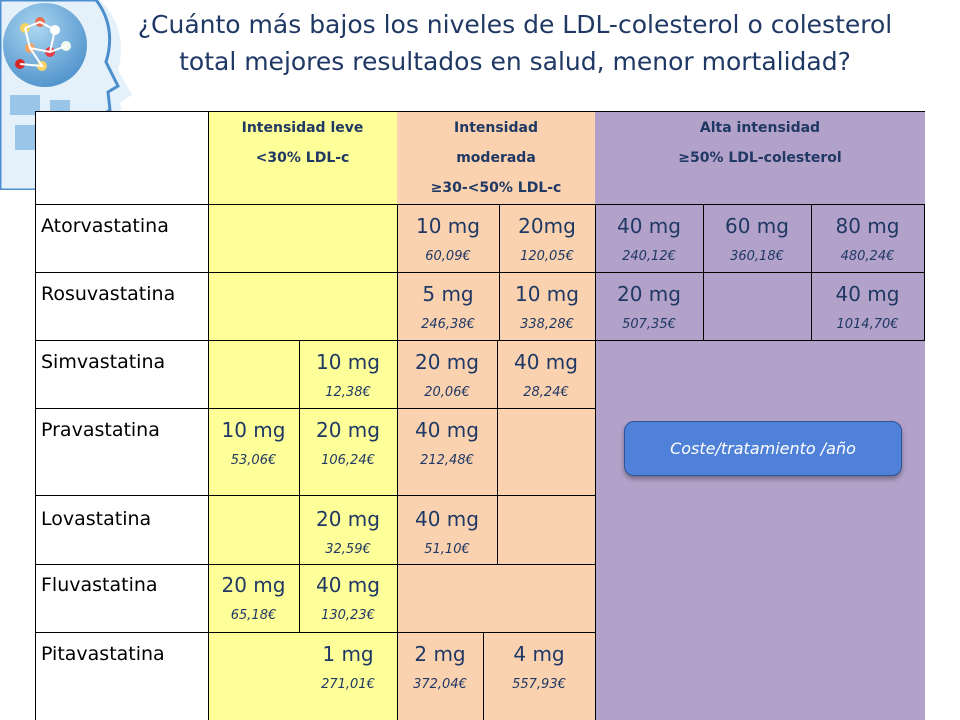 The image size is (960, 720). I want to click on price-label: 1014,70€, so click(867, 324).